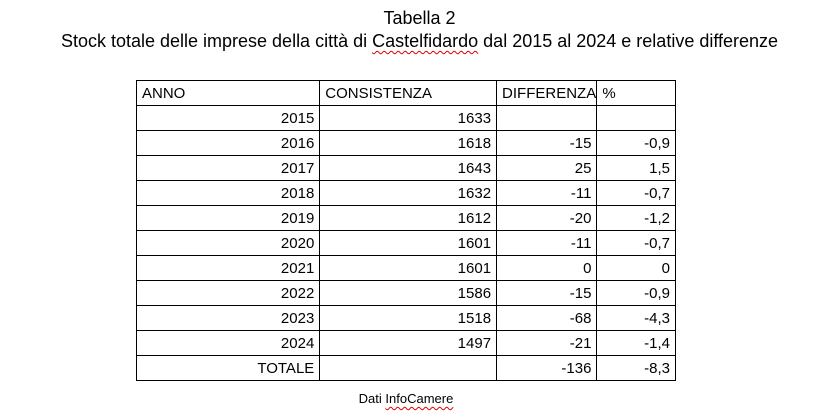 This screenshot has height=417, width=839. Describe the element at coordinates (628, 41) in the screenshot. I see `subtitle-text-after: dal 2015 al 2024 e relative differenze` at that location.